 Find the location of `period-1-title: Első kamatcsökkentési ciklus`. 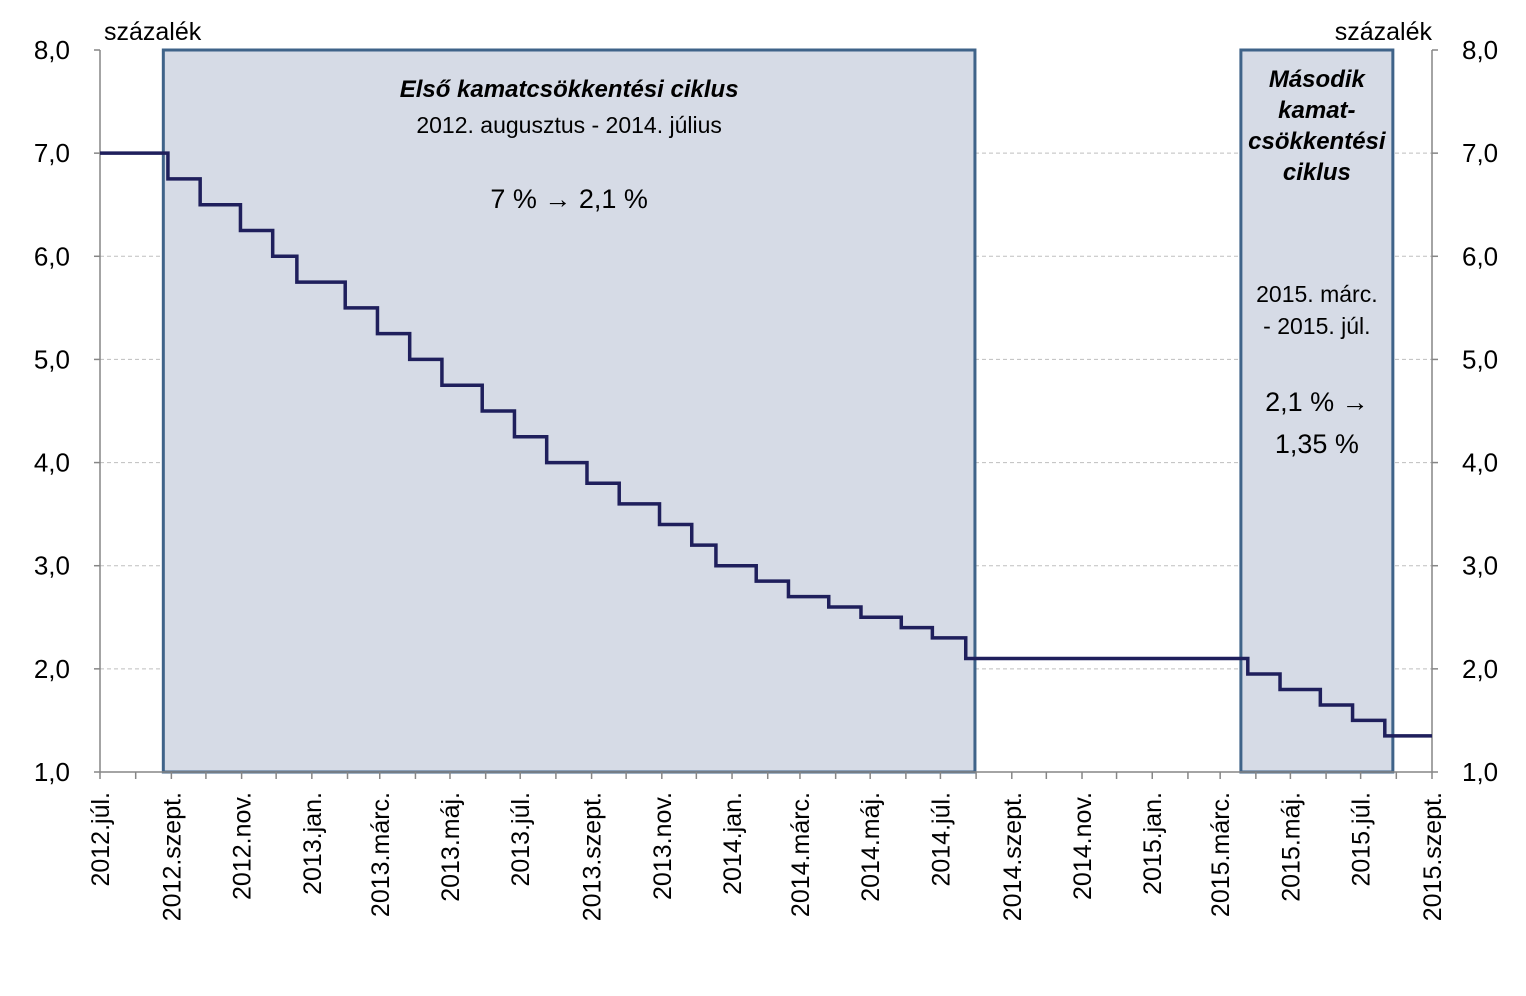

period-1-title: Első kamatcsökkentési ciklus is located at coordinates (569, 89).